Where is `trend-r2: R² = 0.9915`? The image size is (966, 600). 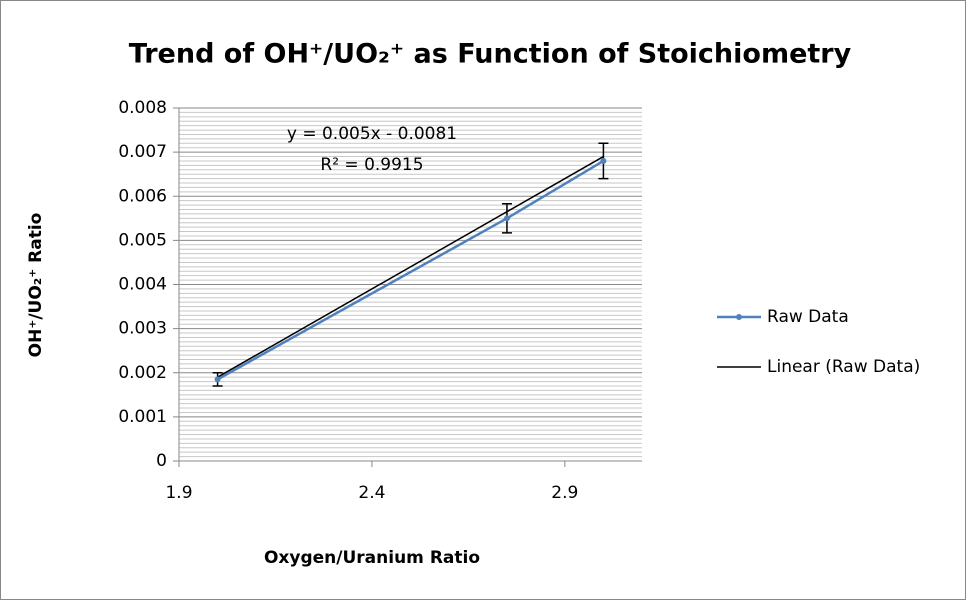
trend-r2: R² = 0.9915 is located at coordinates (371, 165).